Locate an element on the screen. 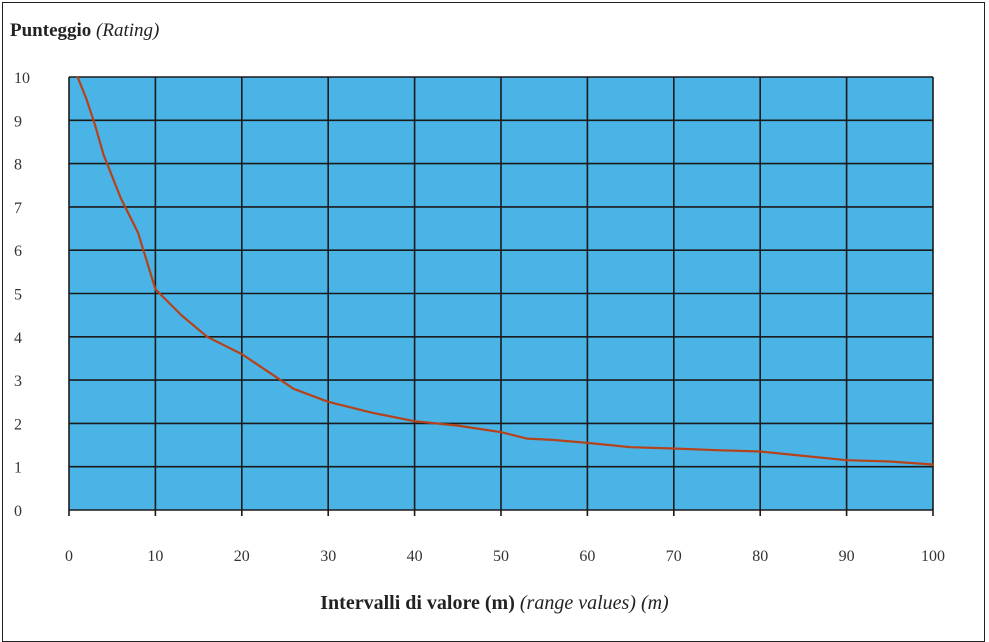 Image resolution: width=989 pixels, height=642 pixels. x-tick-label-30: 30 is located at coordinates (328, 556).